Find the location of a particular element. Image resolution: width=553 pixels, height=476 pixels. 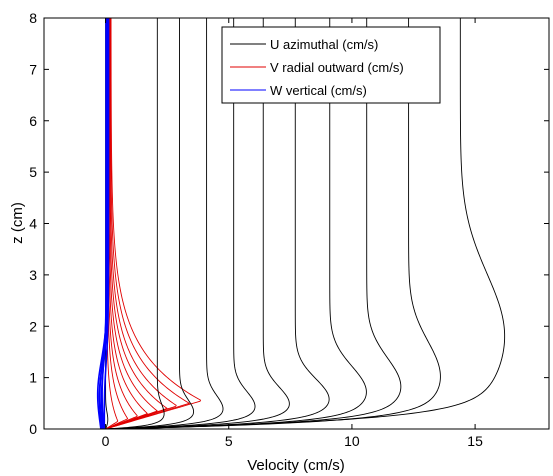

legend-entry-label: U azimuthal (cm/s) is located at coordinates (324, 44).